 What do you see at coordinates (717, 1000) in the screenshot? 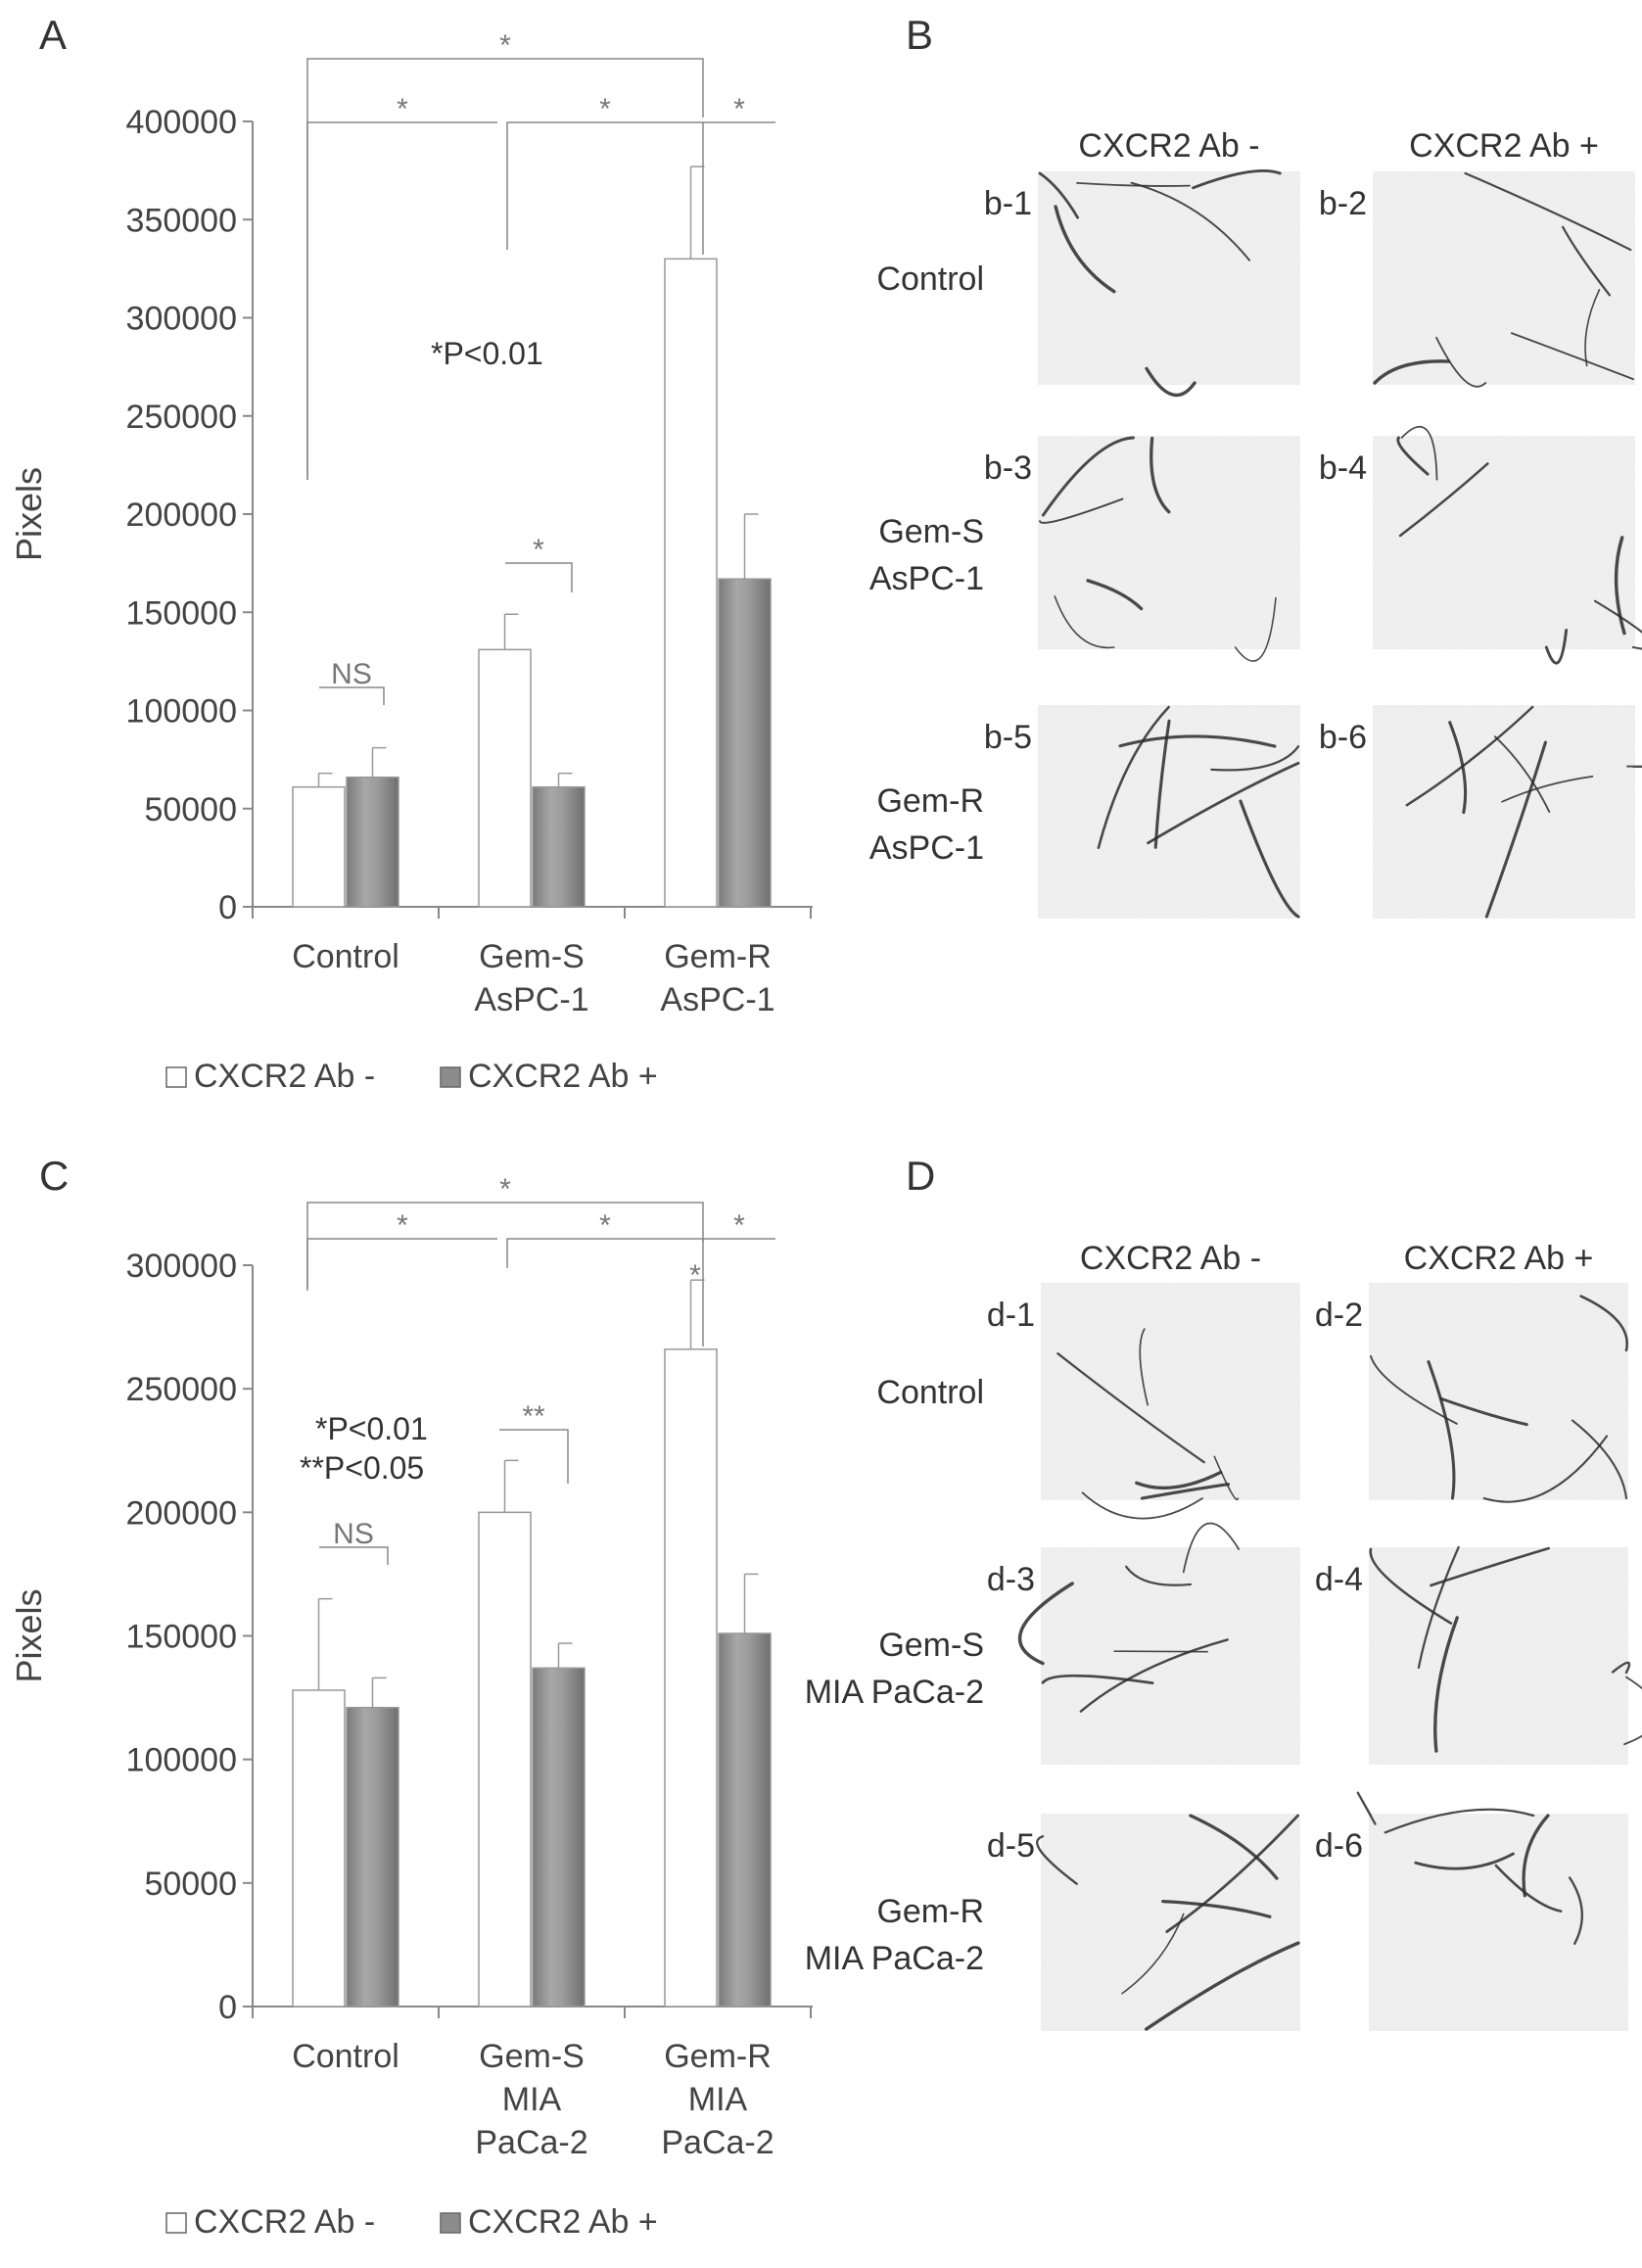
I see `x-tick-label: AsPC-1` at bounding box center [717, 1000].